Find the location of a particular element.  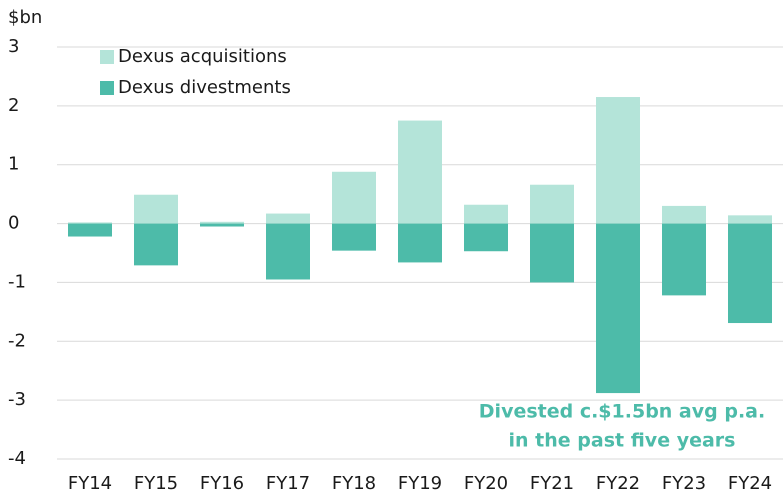

y-tick-label: 2 is located at coordinates (13, 105).